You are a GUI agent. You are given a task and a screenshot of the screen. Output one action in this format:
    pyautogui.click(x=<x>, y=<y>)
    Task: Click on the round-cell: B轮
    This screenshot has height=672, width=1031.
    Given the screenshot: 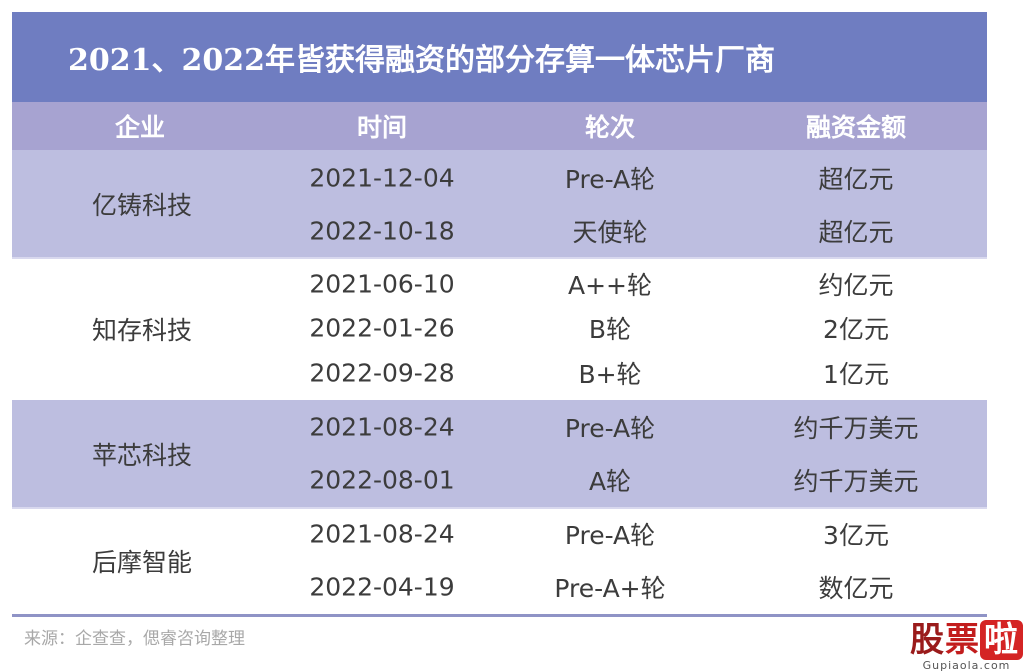 What is the action you would take?
    pyautogui.click(x=610, y=329)
    